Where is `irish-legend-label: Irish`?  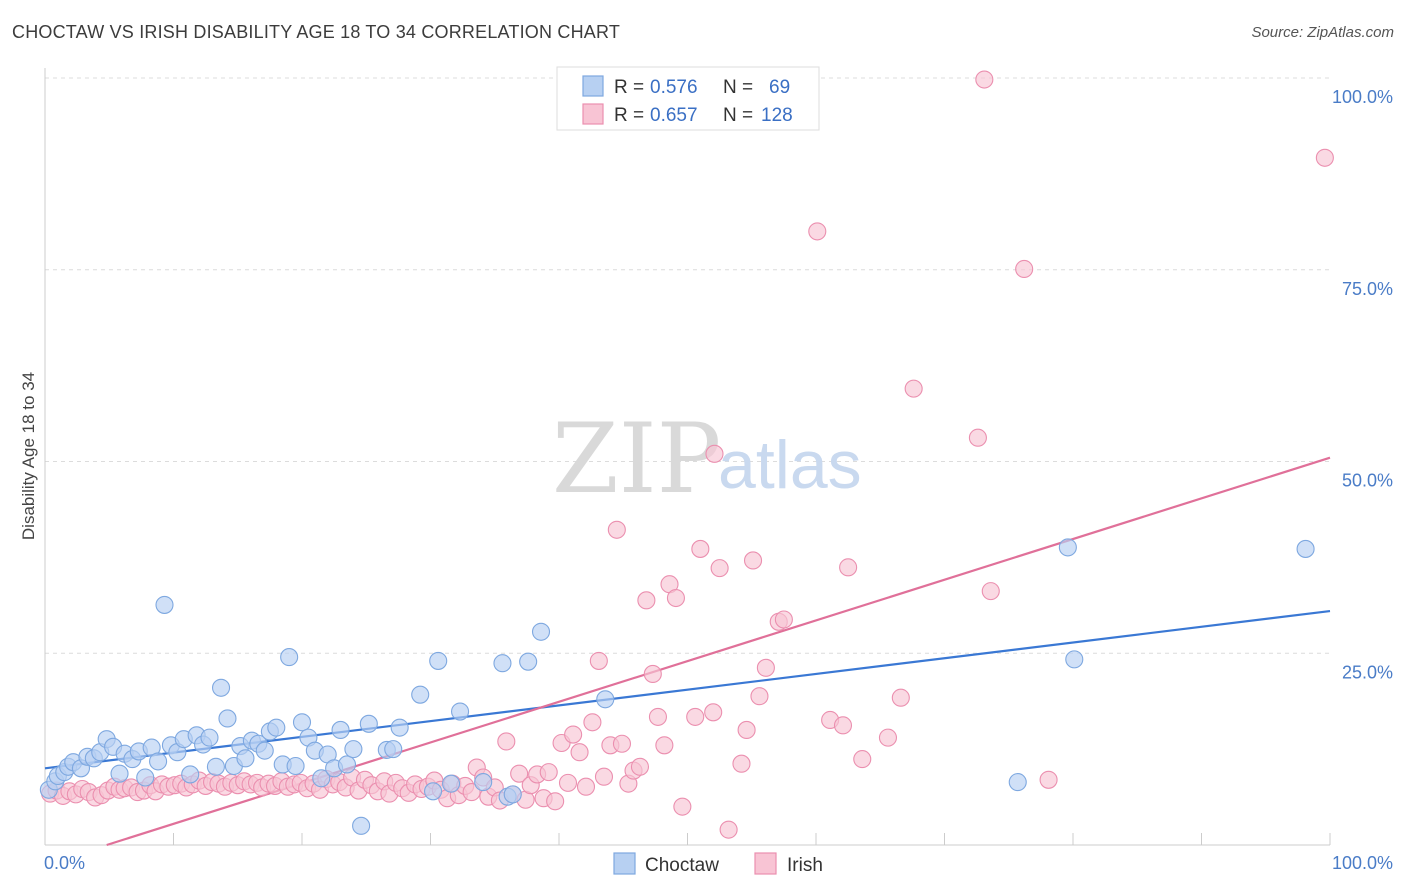
irish-legend-label: Irish is located at coordinates (805, 865).